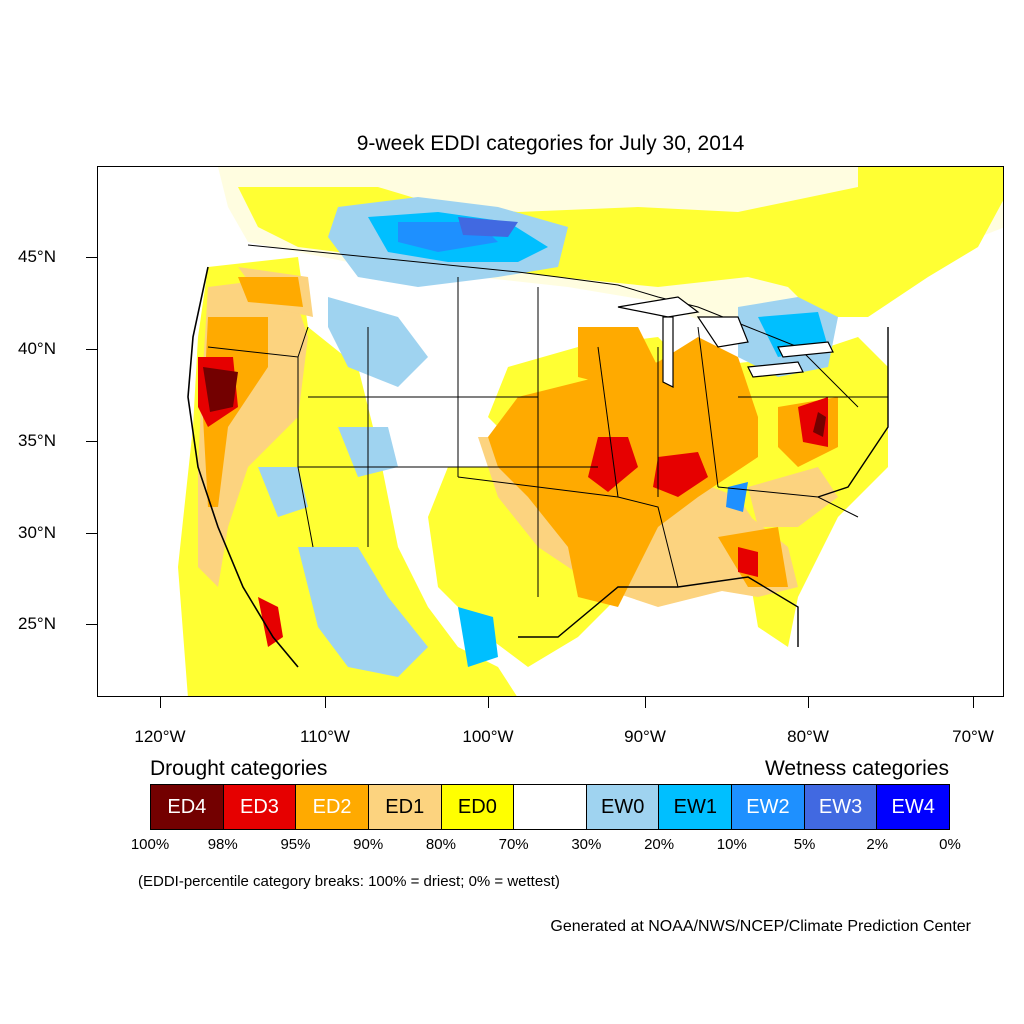 The height and width of the screenshot is (1024, 1024). What do you see at coordinates (731, 844) in the screenshot?
I see `percentile-label: 10%` at bounding box center [731, 844].